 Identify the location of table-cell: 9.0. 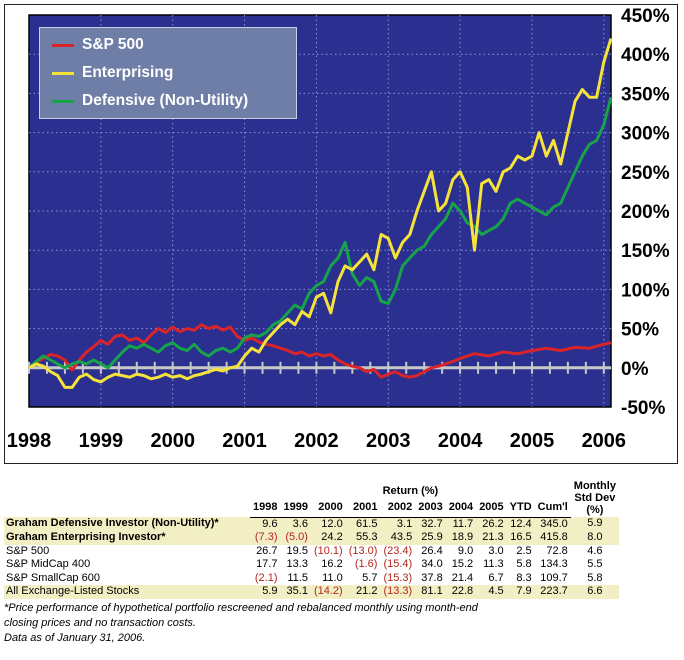
(465, 550).